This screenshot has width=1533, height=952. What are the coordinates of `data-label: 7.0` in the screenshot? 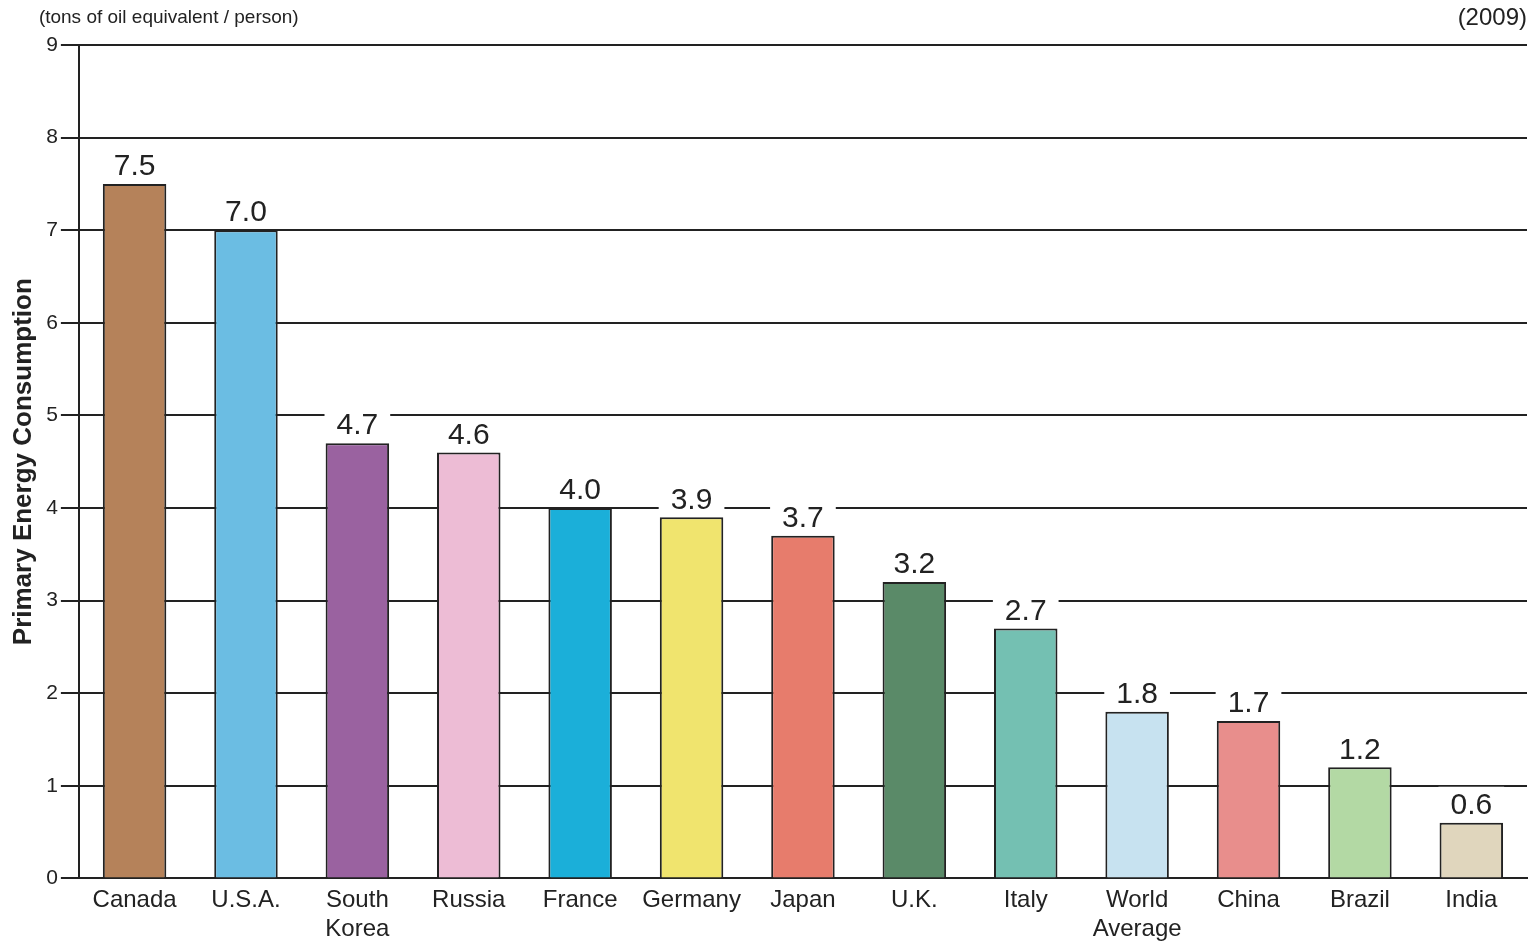 It's located at (246, 211).